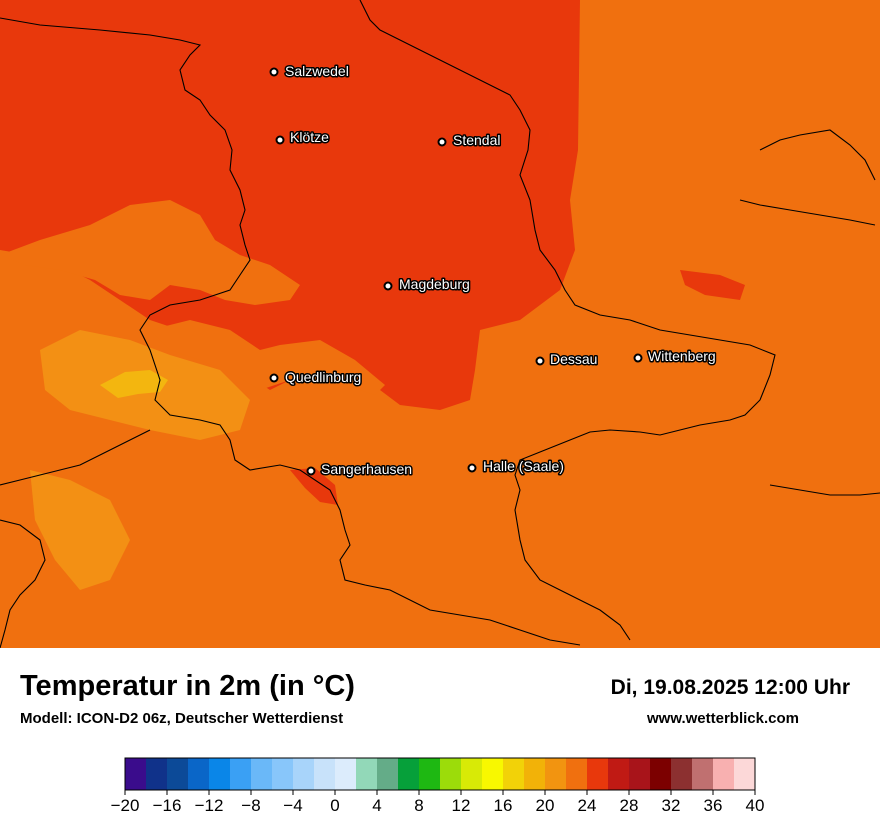  What do you see at coordinates (629, 805) in the screenshot?
I see `legend-tick-label: 28` at bounding box center [629, 805].